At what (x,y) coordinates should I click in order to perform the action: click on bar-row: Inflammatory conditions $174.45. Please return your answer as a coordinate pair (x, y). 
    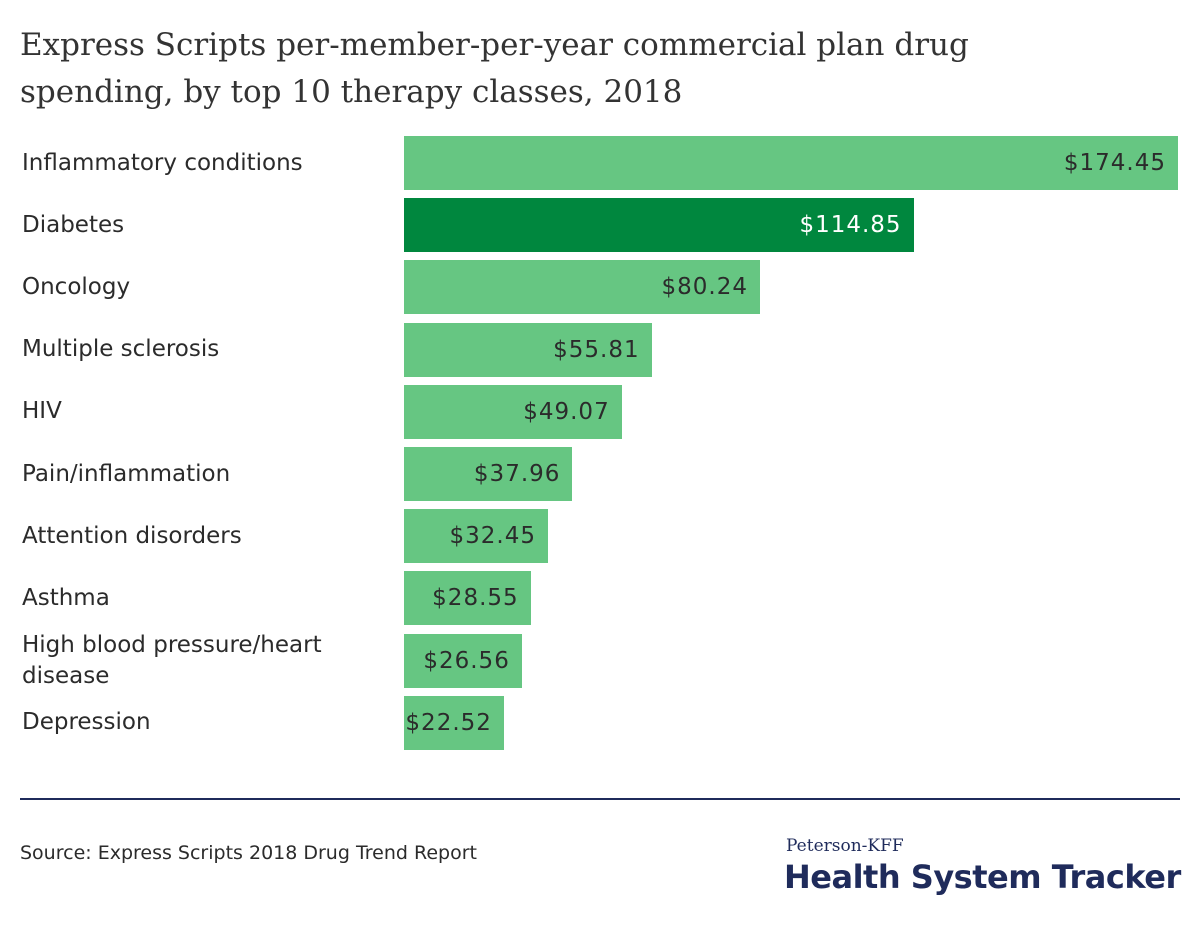
    Looking at the image, I should click on (600, 163).